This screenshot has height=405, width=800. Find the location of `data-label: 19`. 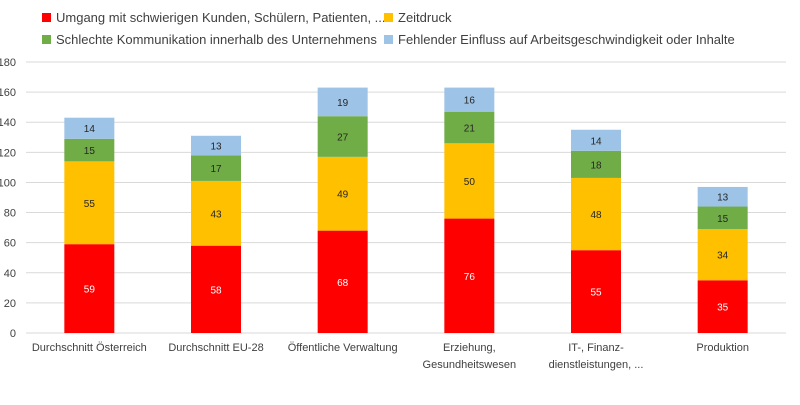

data-label: 19 is located at coordinates (343, 103).